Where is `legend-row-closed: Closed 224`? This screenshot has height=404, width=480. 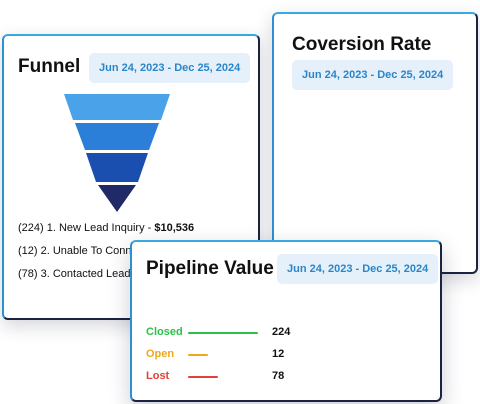
legend-row-closed: Closed 224 is located at coordinates (291, 335).